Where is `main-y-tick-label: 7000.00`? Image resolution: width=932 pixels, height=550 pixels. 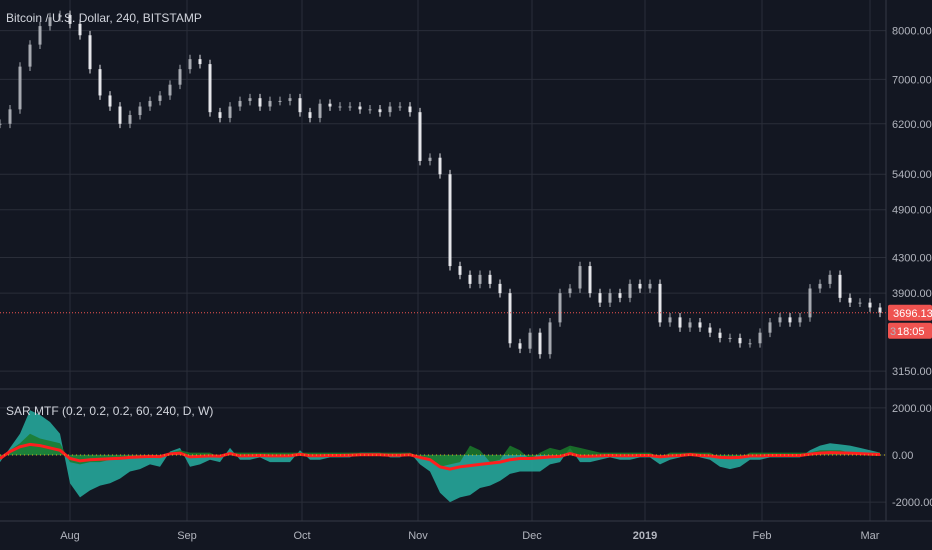 main-y-tick-label: 7000.00 is located at coordinates (912, 80).